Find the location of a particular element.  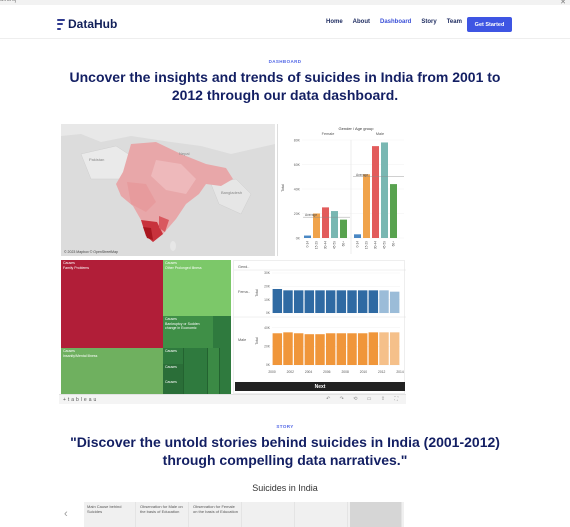

brand-logo: DataHub is located at coordinates (87, 24).